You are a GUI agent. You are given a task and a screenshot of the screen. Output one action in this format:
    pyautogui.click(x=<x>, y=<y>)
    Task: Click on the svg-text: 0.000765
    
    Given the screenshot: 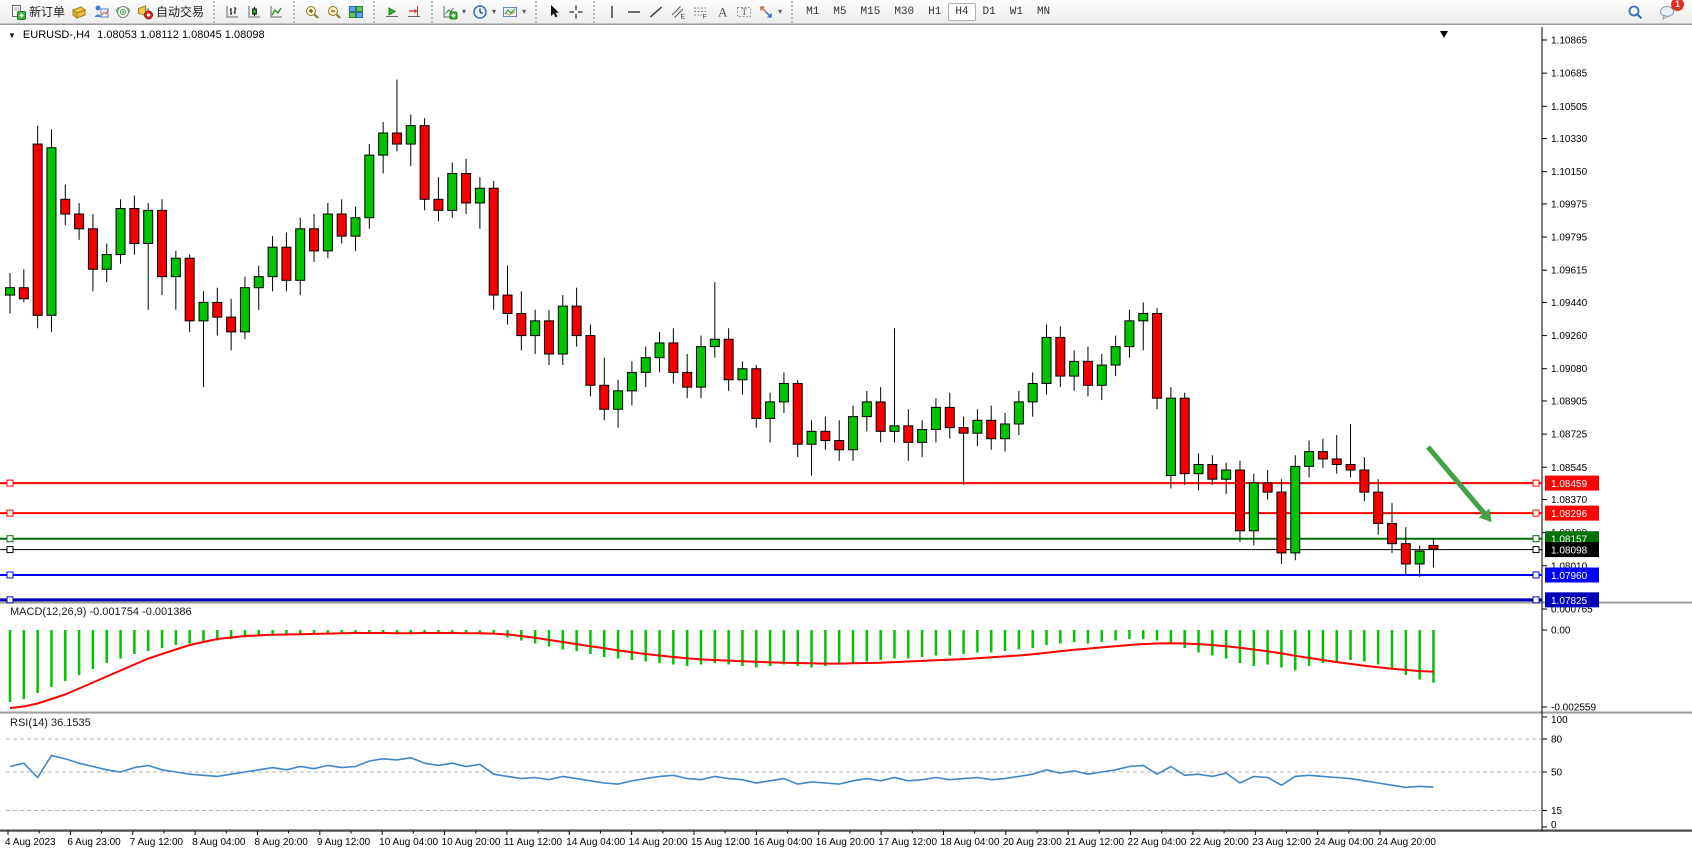 What is the action you would take?
    pyautogui.click(x=1572, y=610)
    